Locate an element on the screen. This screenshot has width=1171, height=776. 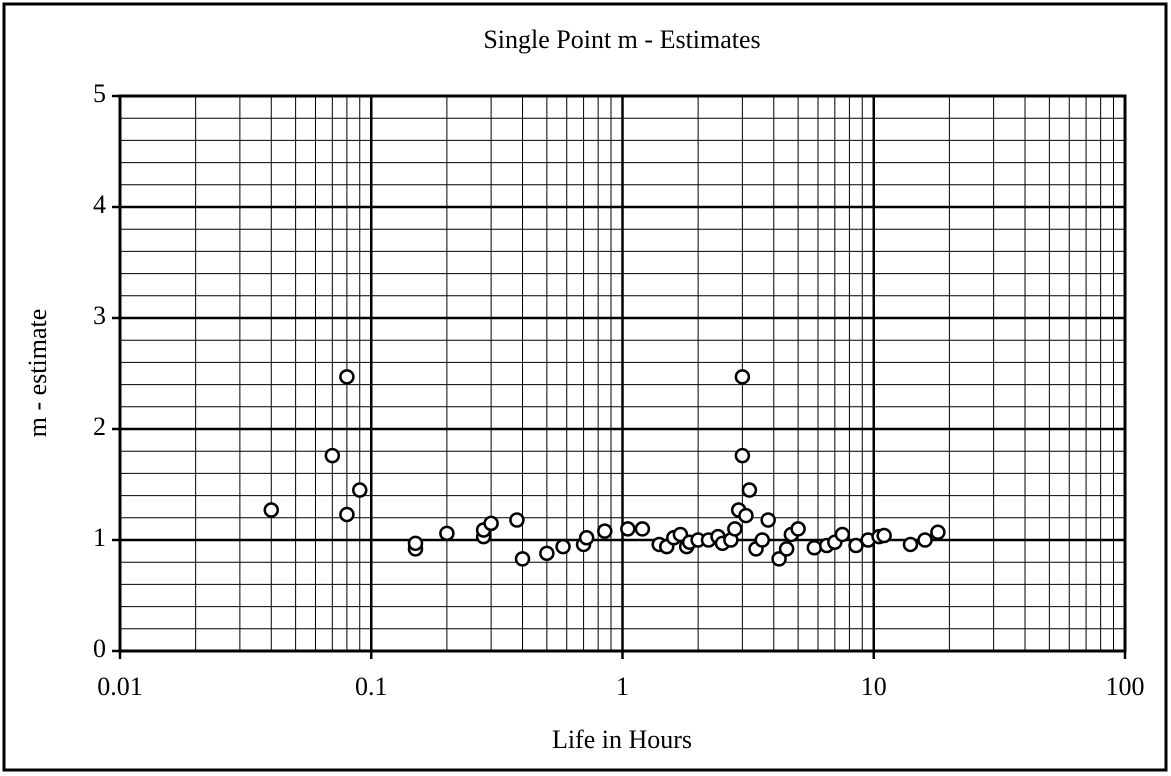
y-tick-label: 5 is located at coordinates (99, 93).